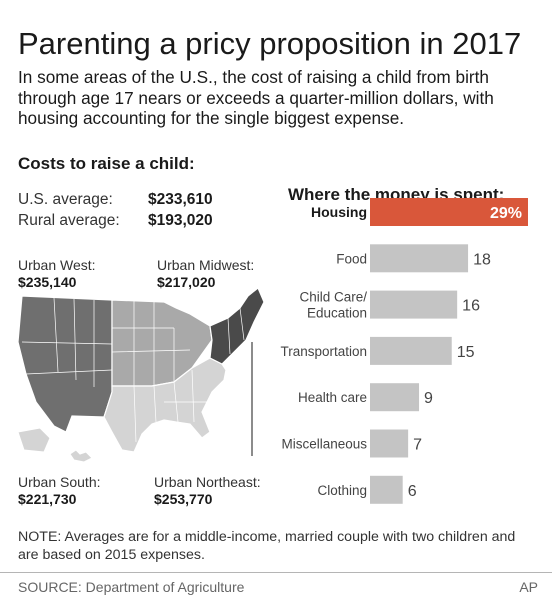  I want to click on value-label-1: 18, so click(482, 259).